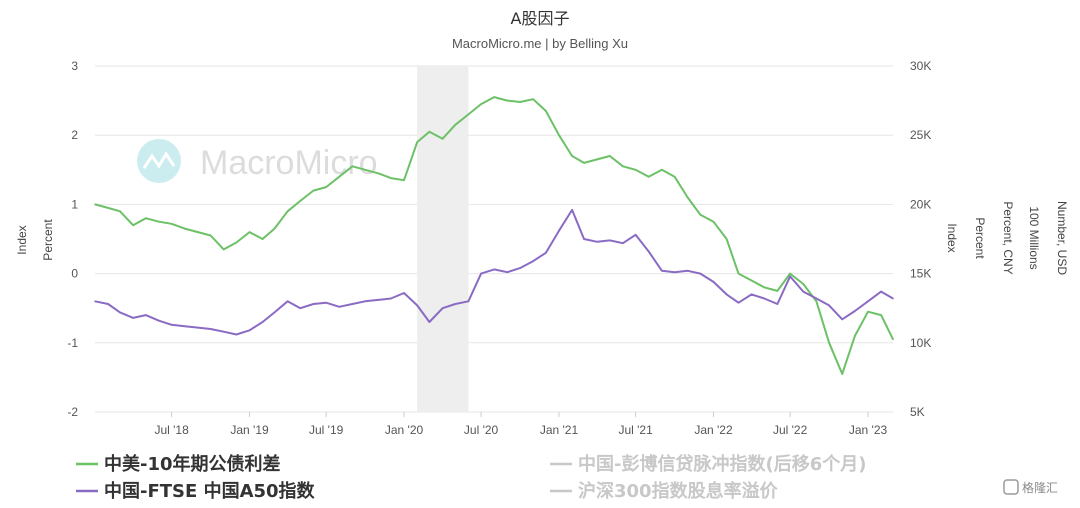  What do you see at coordinates (722, 464) in the screenshot?
I see `legend-label: 中国-彭博信贷脉冲指数(后移6个月)` at bounding box center [722, 464].